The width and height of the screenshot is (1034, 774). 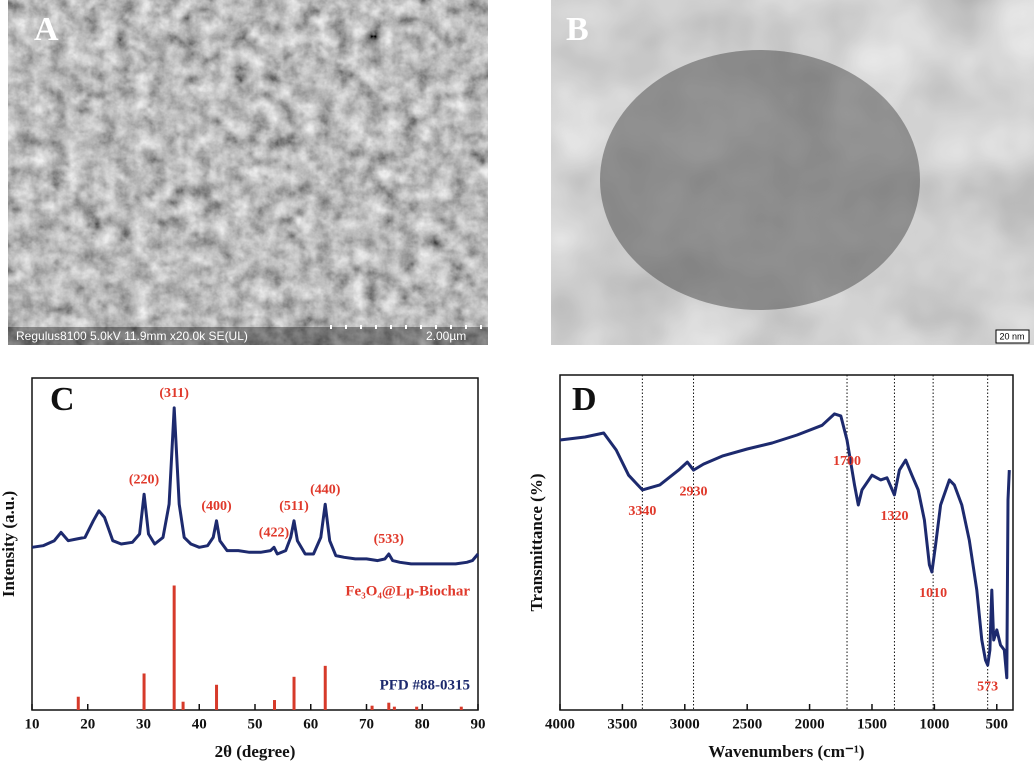 I want to click on x-tick-label: 80, so click(x=422, y=724).